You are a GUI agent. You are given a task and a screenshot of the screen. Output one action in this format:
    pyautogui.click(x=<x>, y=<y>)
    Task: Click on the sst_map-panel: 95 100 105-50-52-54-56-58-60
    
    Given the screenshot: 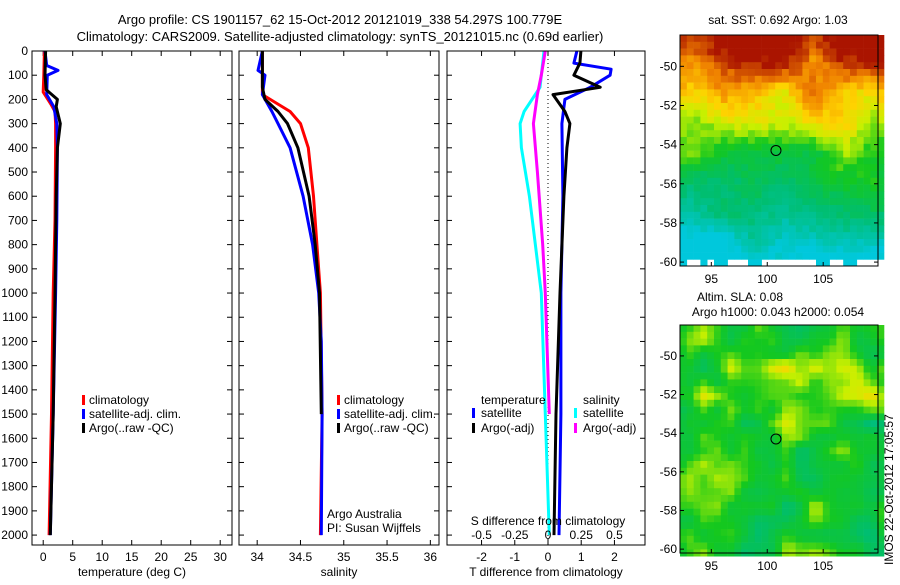 What is the action you would take?
    pyautogui.click(x=772, y=160)
    